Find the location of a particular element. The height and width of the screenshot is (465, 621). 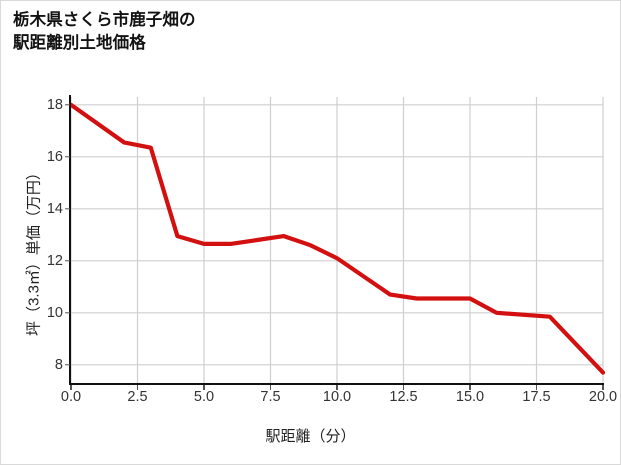

x-tick-label: 20.0 is located at coordinates (603, 397).